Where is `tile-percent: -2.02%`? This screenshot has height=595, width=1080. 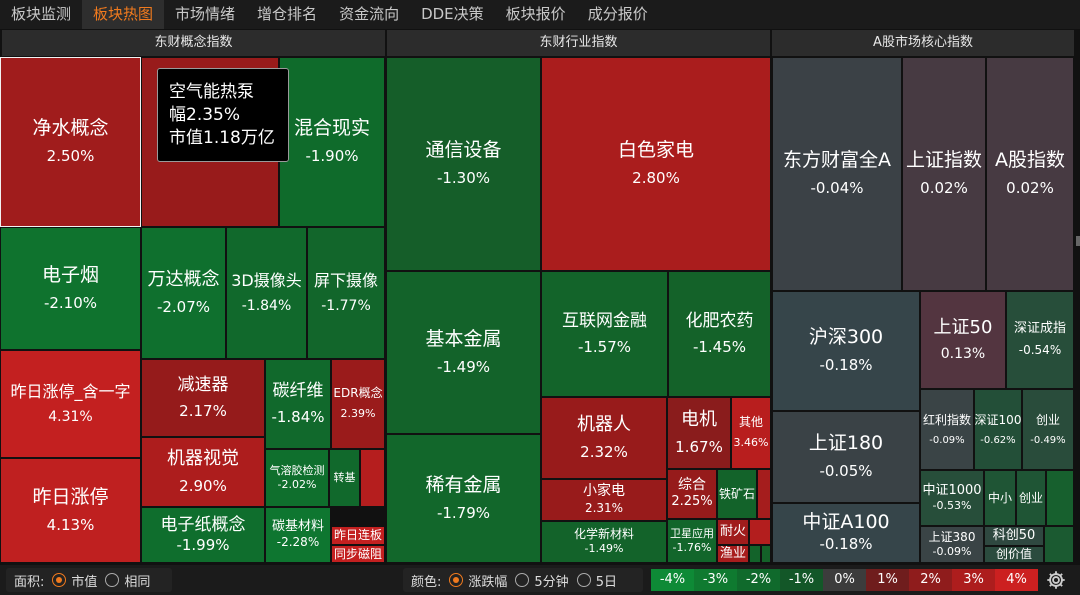
tile-percent: -2.02% is located at coordinates (297, 484).